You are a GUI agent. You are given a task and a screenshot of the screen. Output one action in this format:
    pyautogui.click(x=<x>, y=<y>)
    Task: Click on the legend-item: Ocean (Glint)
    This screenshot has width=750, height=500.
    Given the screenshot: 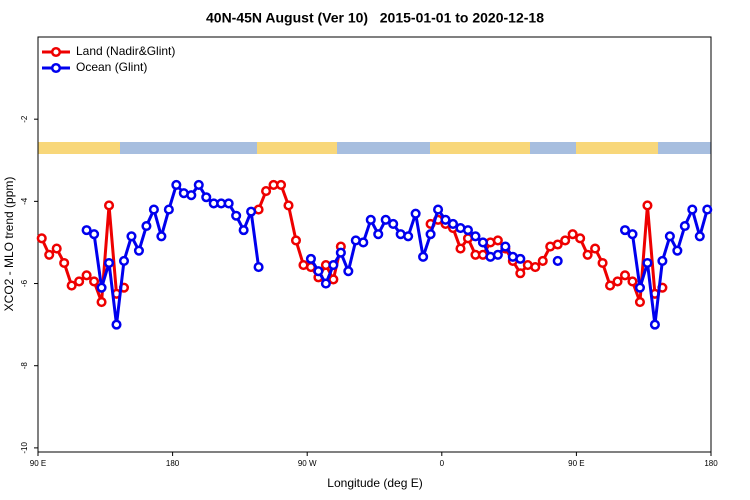 What is the action you would take?
    pyautogui.click(x=94, y=67)
    